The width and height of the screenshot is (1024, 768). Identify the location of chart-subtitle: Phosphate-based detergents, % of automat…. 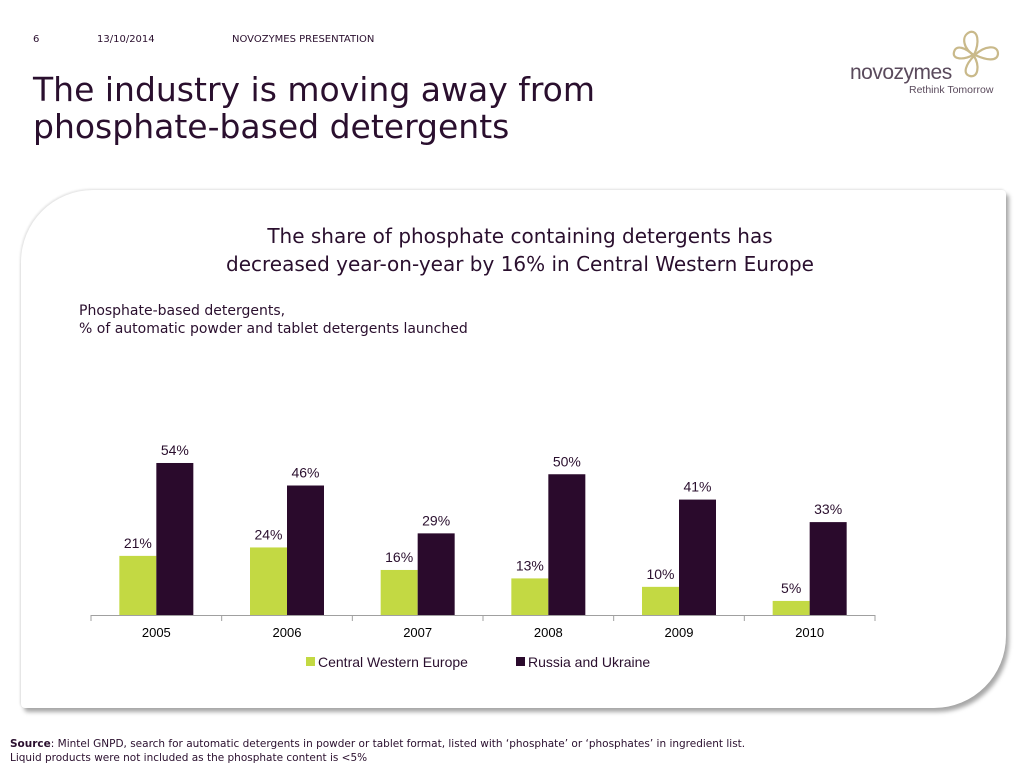
(273, 320).